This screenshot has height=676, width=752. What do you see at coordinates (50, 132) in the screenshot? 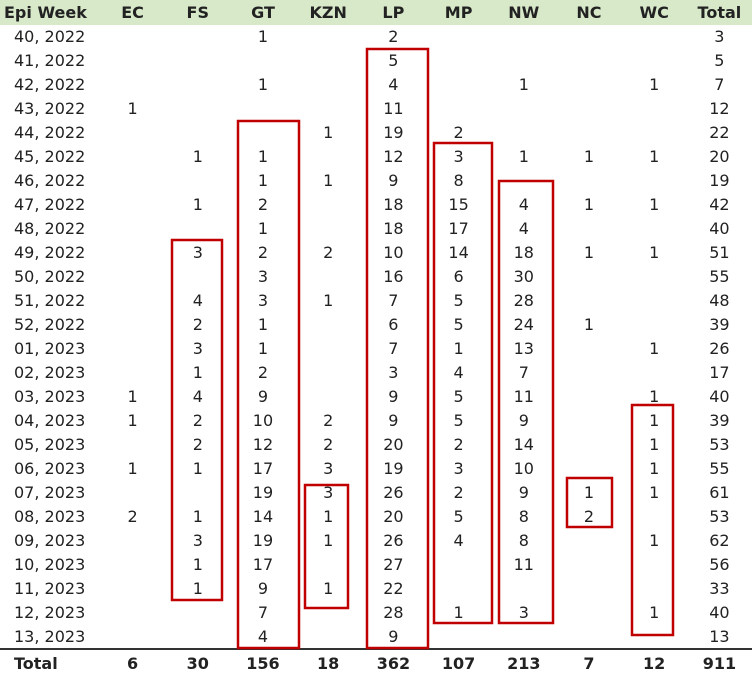
I see `row-label: 44, 2022` at bounding box center [50, 132].